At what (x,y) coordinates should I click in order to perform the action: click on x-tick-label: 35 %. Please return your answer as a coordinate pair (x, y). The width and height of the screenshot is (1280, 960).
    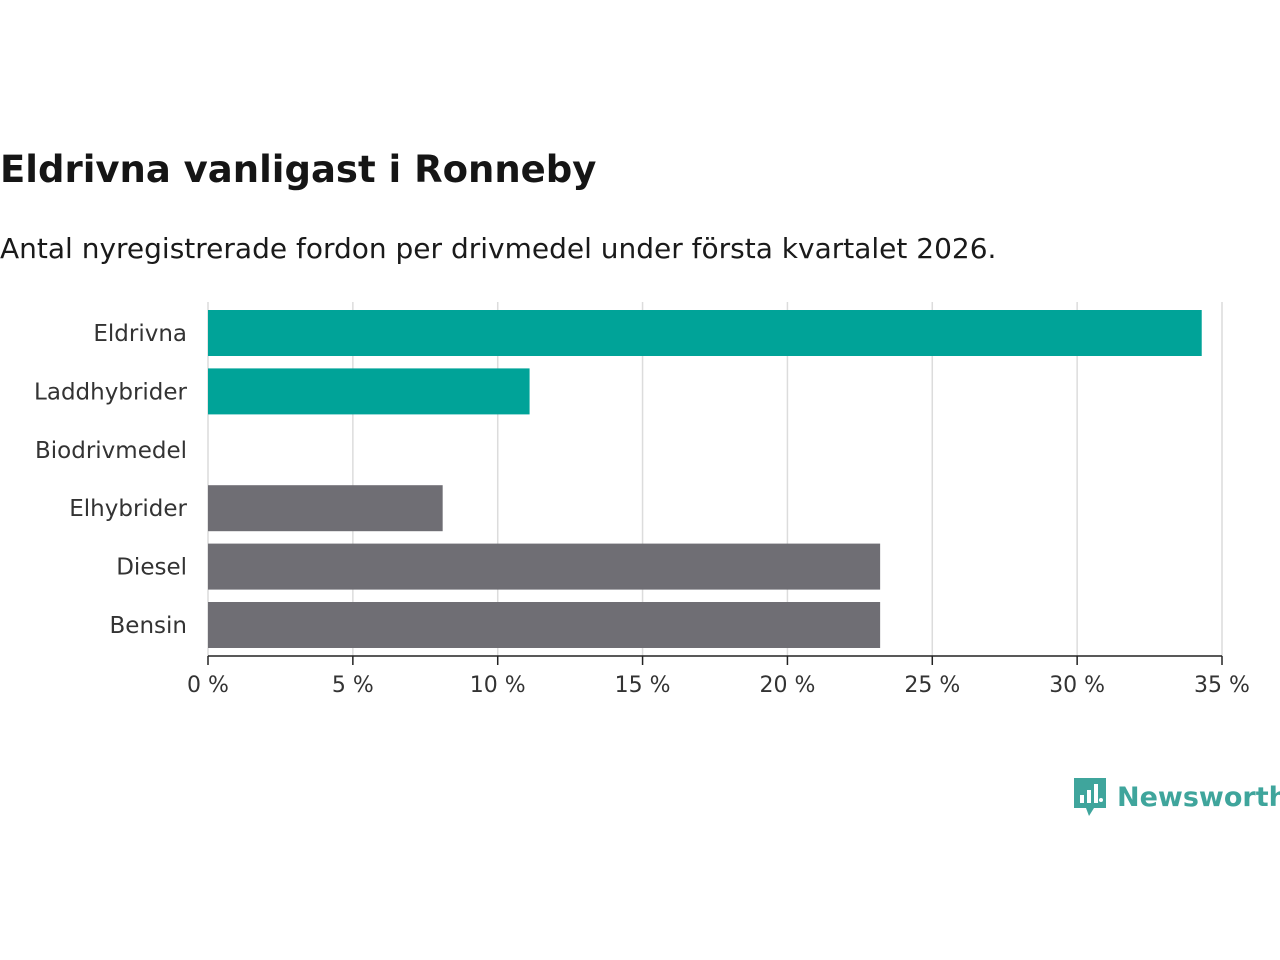
    Looking at the image, I should click on (1222, 685).